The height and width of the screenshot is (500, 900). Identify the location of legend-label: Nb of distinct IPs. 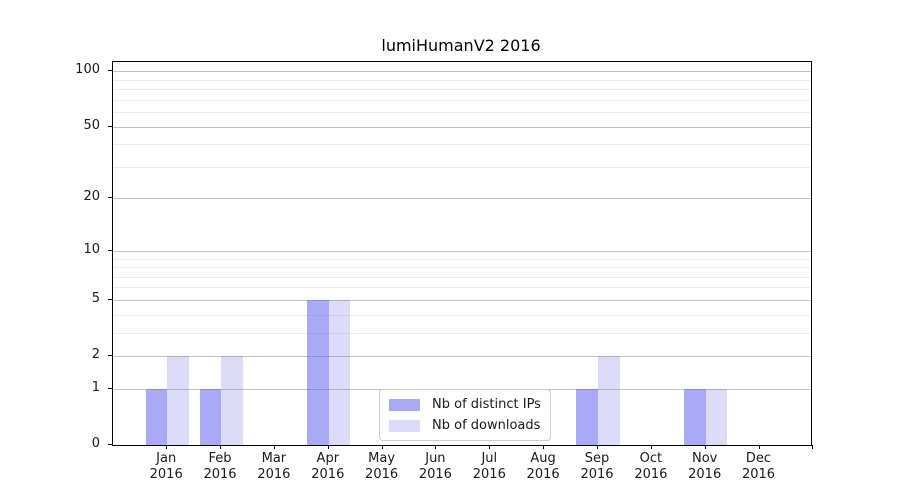
(486, 404).